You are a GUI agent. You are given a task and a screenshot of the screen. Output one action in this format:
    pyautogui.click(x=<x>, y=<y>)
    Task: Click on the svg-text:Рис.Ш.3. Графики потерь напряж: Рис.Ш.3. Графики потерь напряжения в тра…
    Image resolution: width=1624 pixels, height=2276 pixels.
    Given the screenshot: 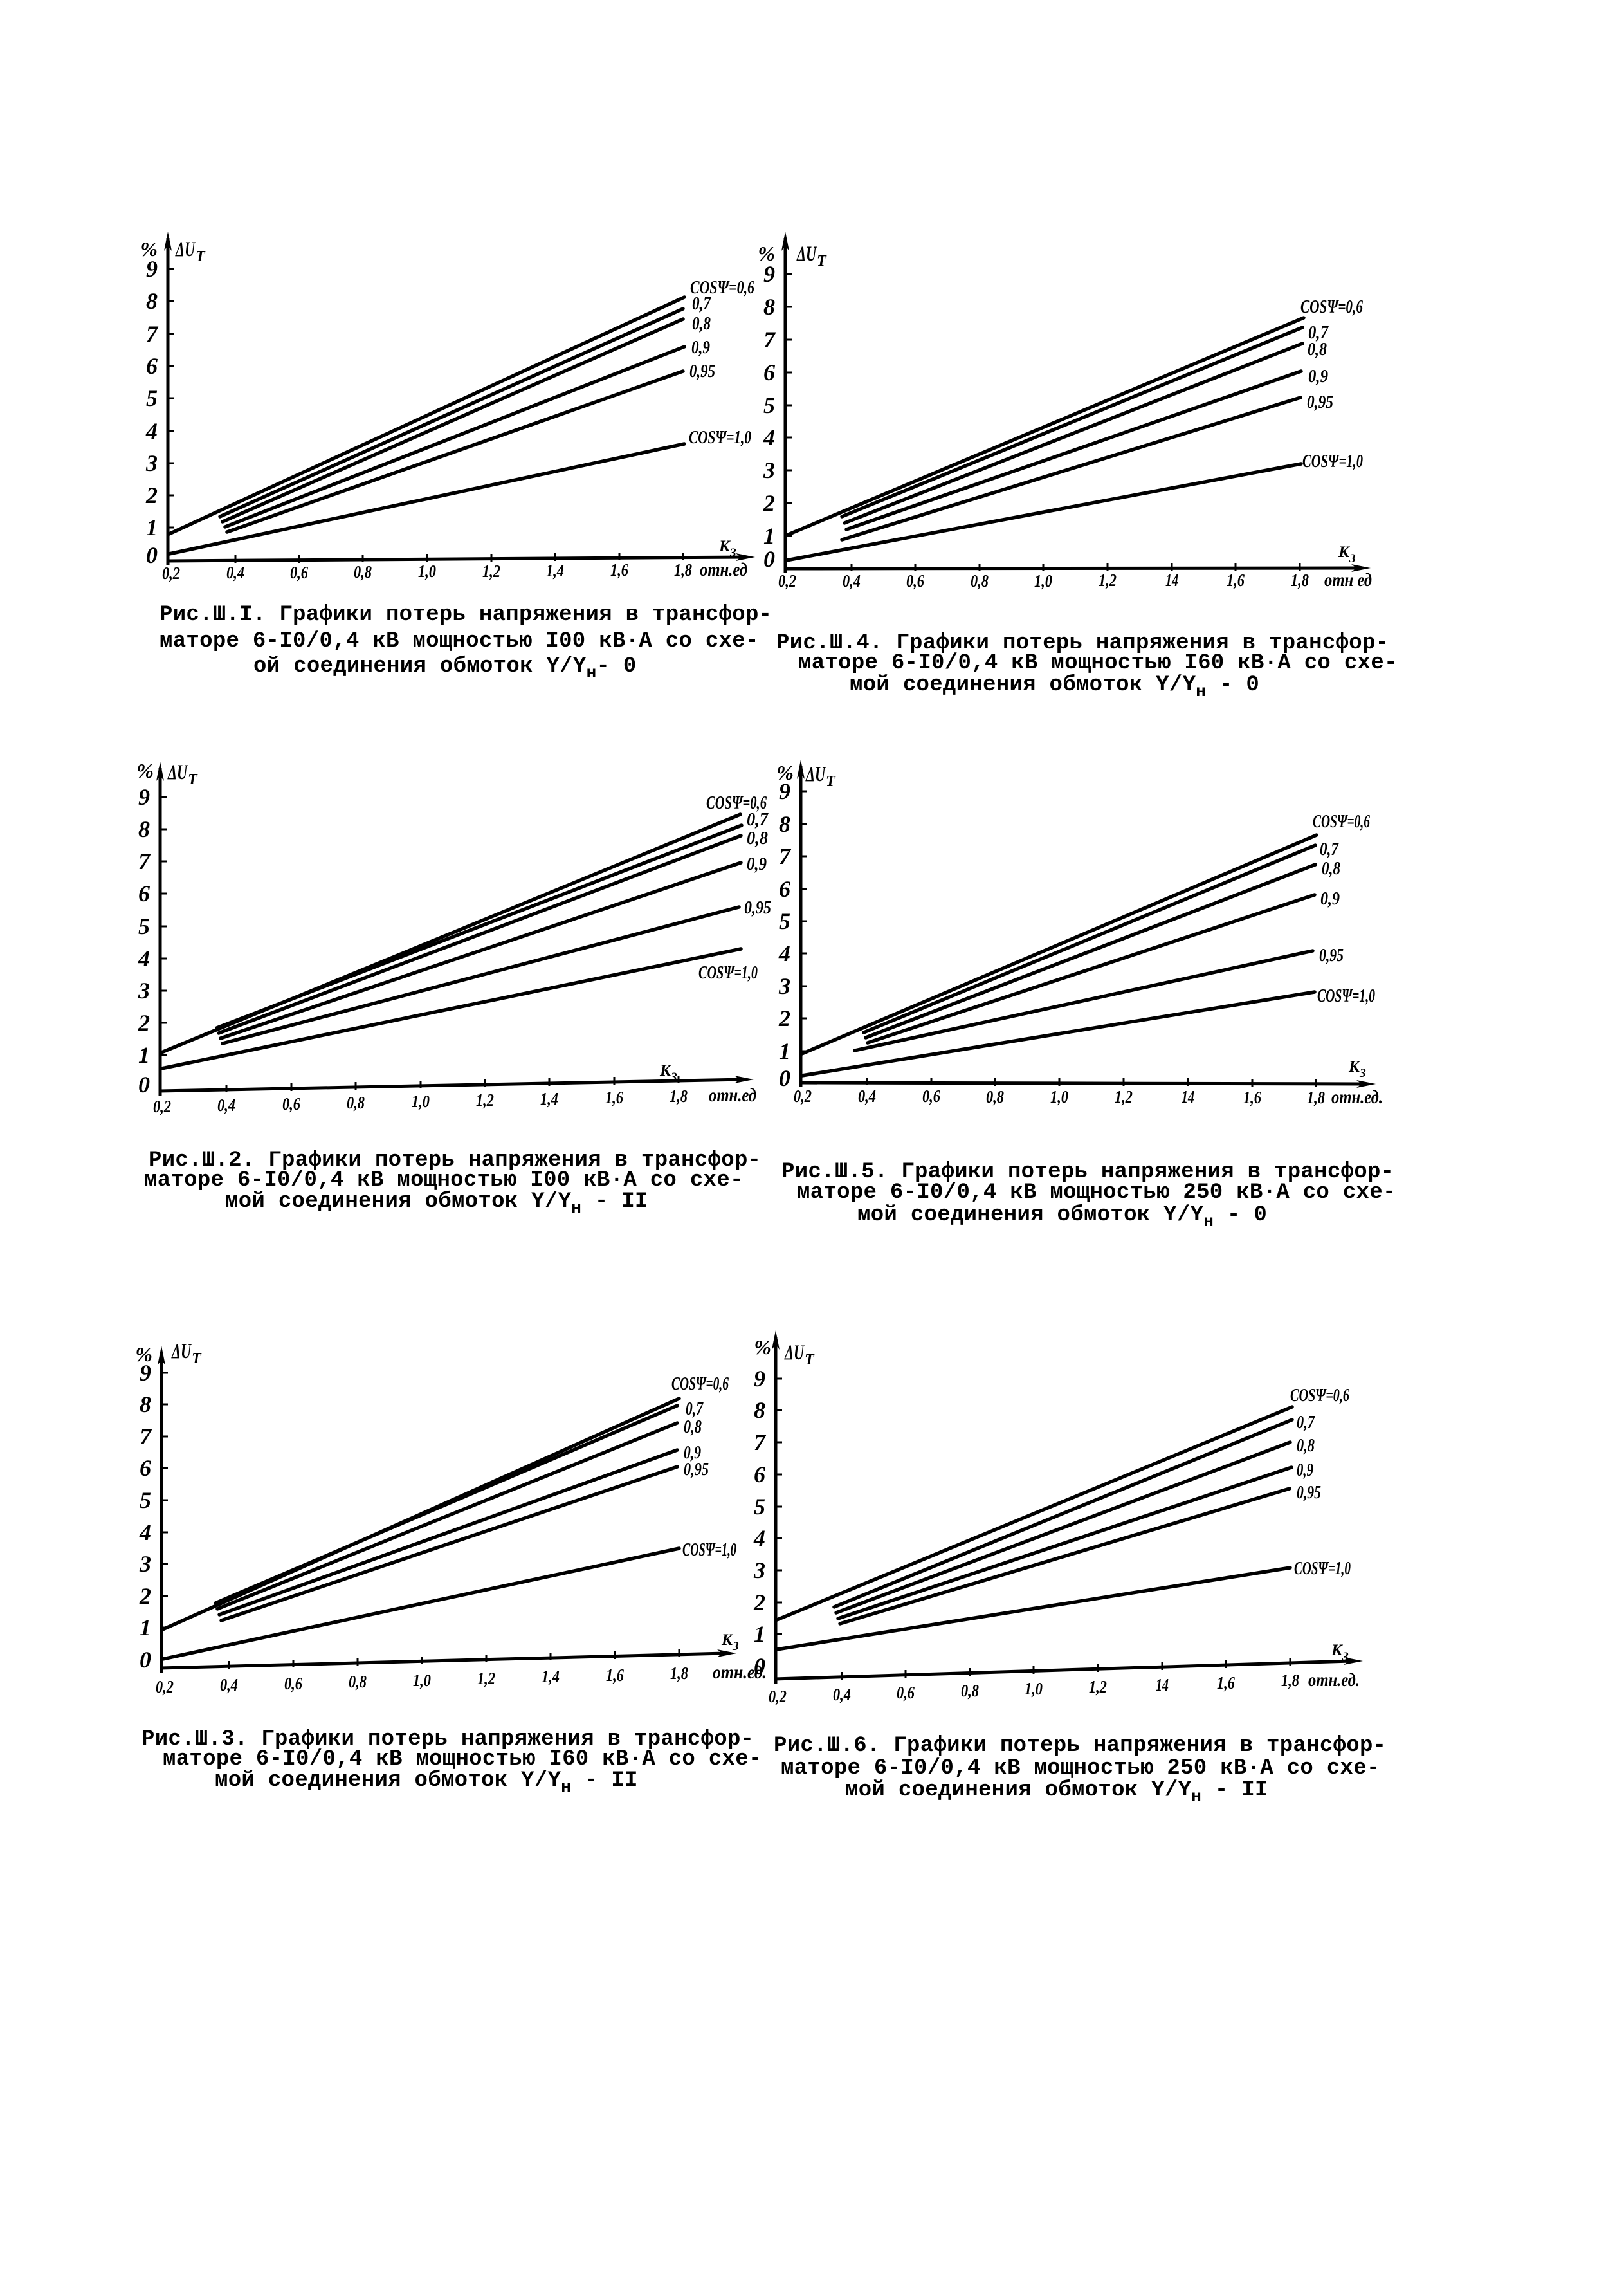 What is the action you would take?
    pyautogui.click(x=447, y=1739)
    